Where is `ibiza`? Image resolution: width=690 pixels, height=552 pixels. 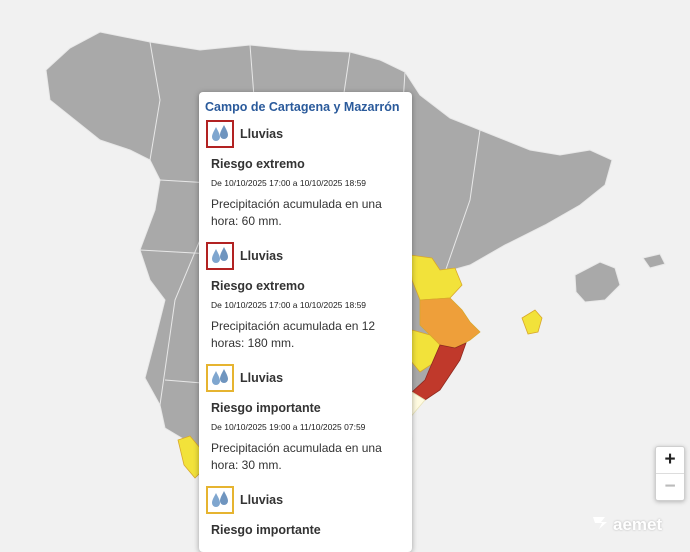
ibiza is located at coordinates (532, 322).